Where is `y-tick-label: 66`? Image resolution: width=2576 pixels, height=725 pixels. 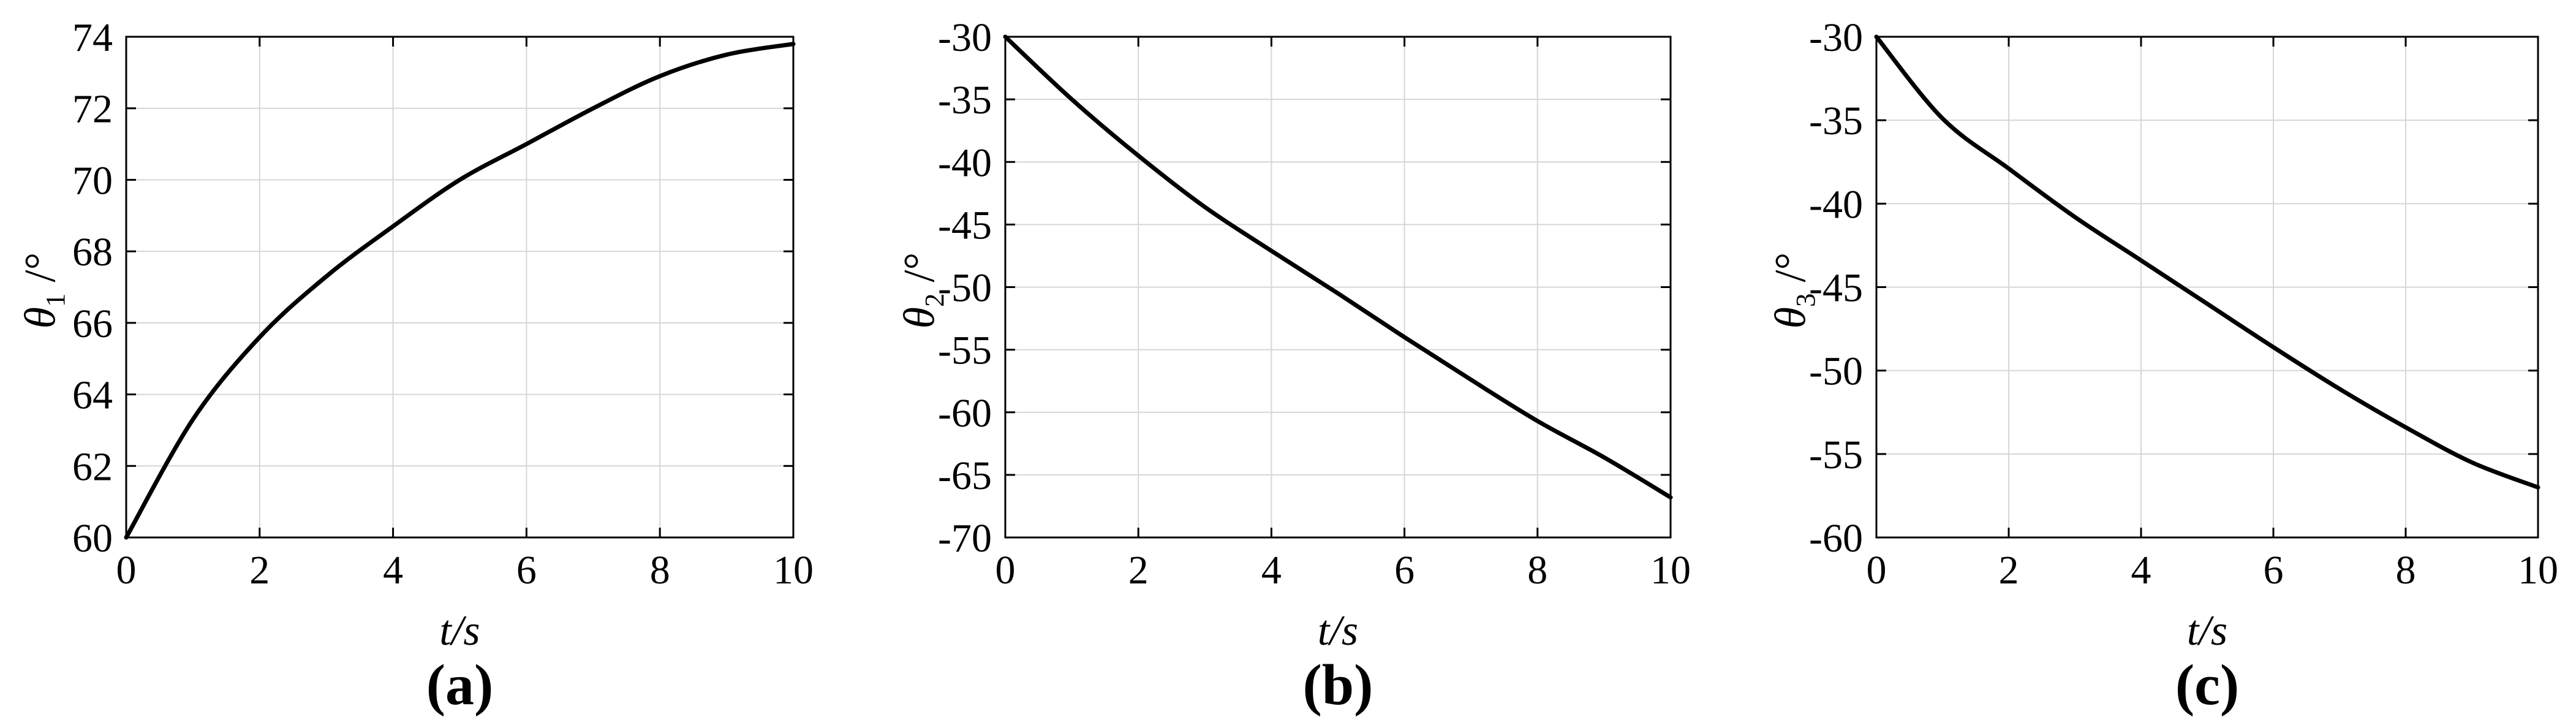
y-tick-label: 66 is located at coordinates (92, 324).